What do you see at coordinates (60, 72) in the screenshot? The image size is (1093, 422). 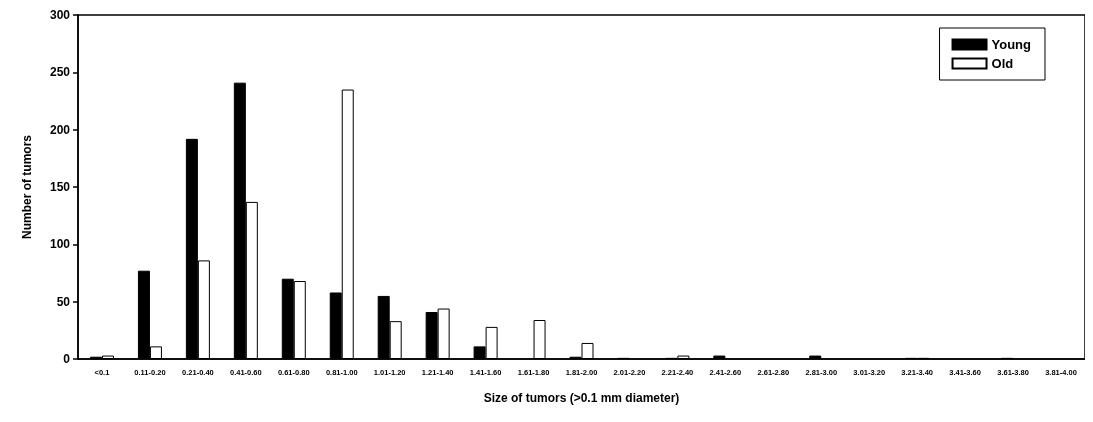 I see `y-tick-label: 250` at bounding box center [60, 72].